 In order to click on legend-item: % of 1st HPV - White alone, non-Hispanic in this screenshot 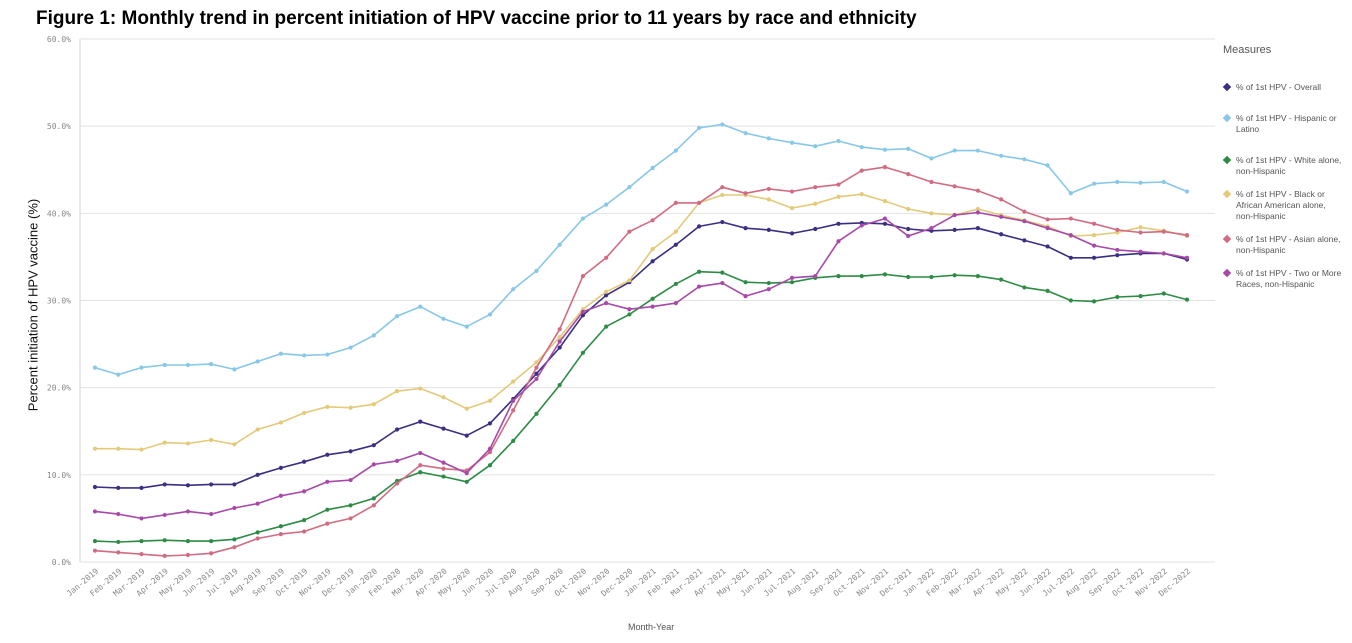, I will do `click(1282, 166)`.